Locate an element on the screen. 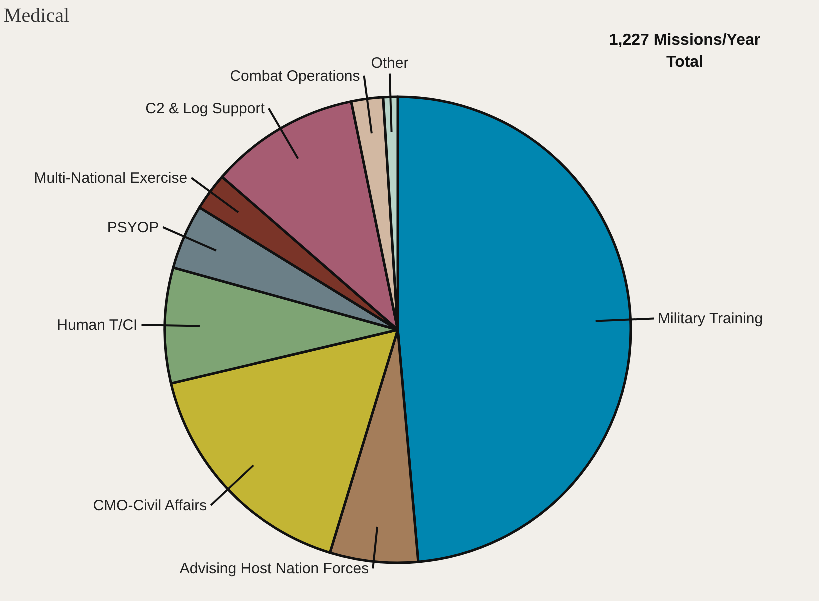  chart-title: 1,227 Missions/Year Total is located at coordinates (685, 51).